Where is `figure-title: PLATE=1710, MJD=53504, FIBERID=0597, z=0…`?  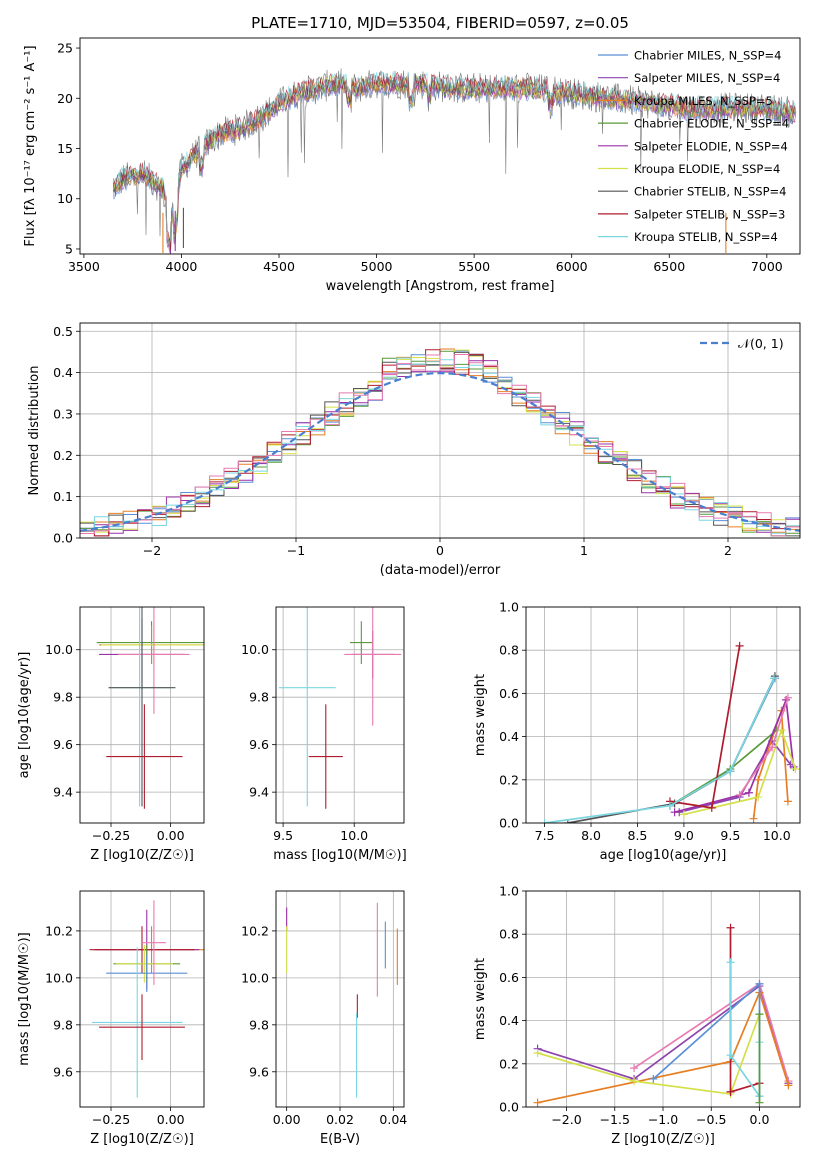 figure-title: PLATE=1710, MJD=53504, FIBERID=0597, z=0… is located at coordinates (440, 23).